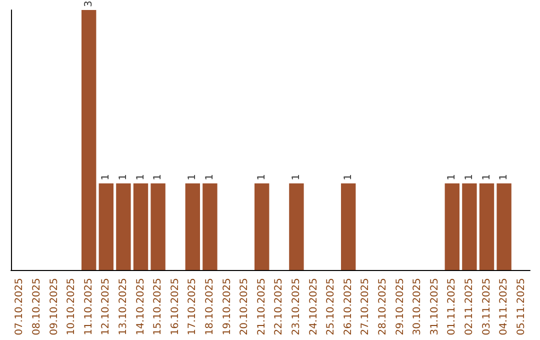 This screenshot has width=540, height=340. I want to click on x-tick-label: 12.10.2025, so click(106, 307).